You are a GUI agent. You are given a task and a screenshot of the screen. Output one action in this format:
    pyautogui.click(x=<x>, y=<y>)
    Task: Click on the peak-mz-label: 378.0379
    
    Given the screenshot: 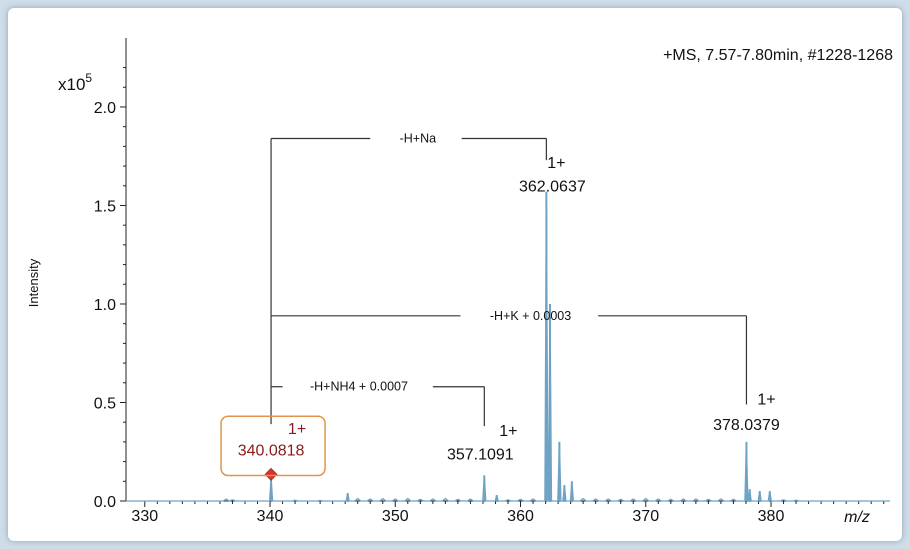 What is the action you would take?
    pyautogui.click(x=746, y=425)
    